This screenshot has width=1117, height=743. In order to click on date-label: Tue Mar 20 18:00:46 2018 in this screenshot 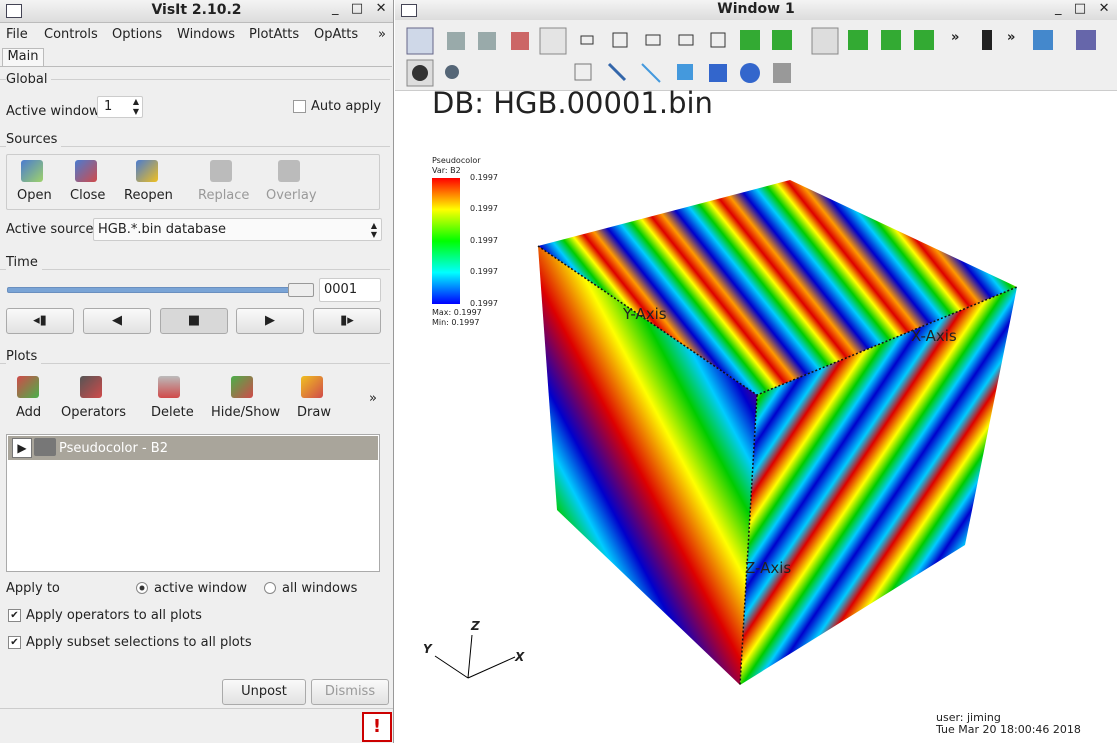, I will do `click(1008, 729)`.